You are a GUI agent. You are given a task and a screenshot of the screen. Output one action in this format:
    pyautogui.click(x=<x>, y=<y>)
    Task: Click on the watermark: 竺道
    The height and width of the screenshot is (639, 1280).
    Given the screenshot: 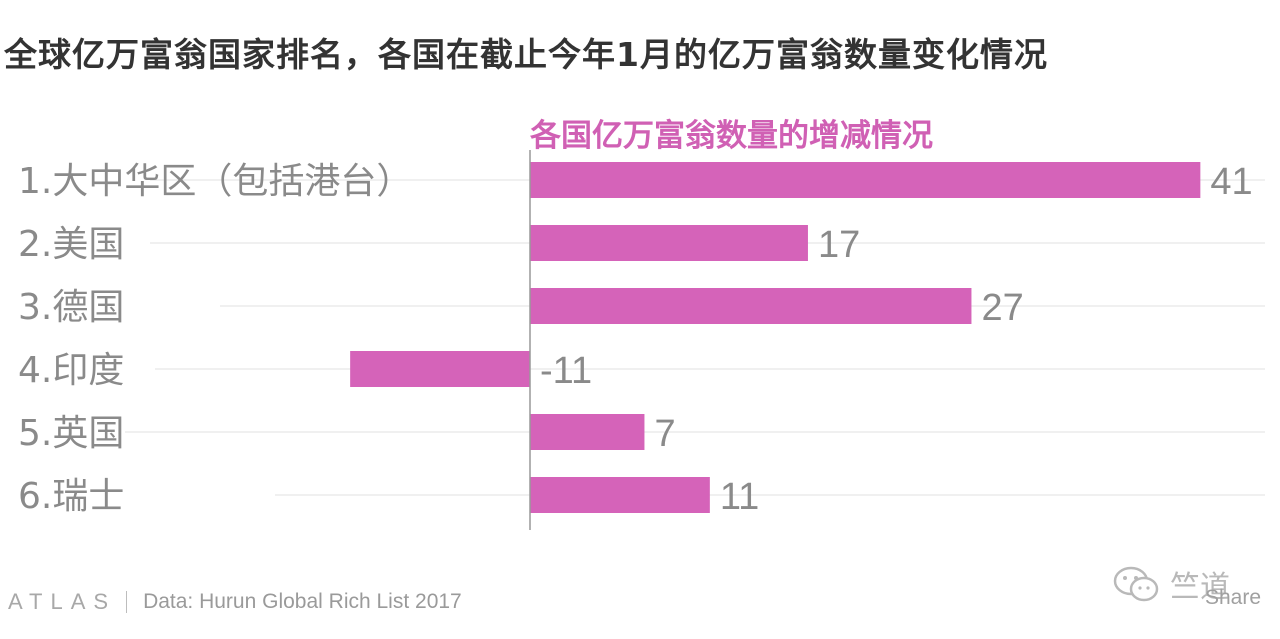 What is the action you would take?
    pyautogui.click(x=1171, y=584)
    